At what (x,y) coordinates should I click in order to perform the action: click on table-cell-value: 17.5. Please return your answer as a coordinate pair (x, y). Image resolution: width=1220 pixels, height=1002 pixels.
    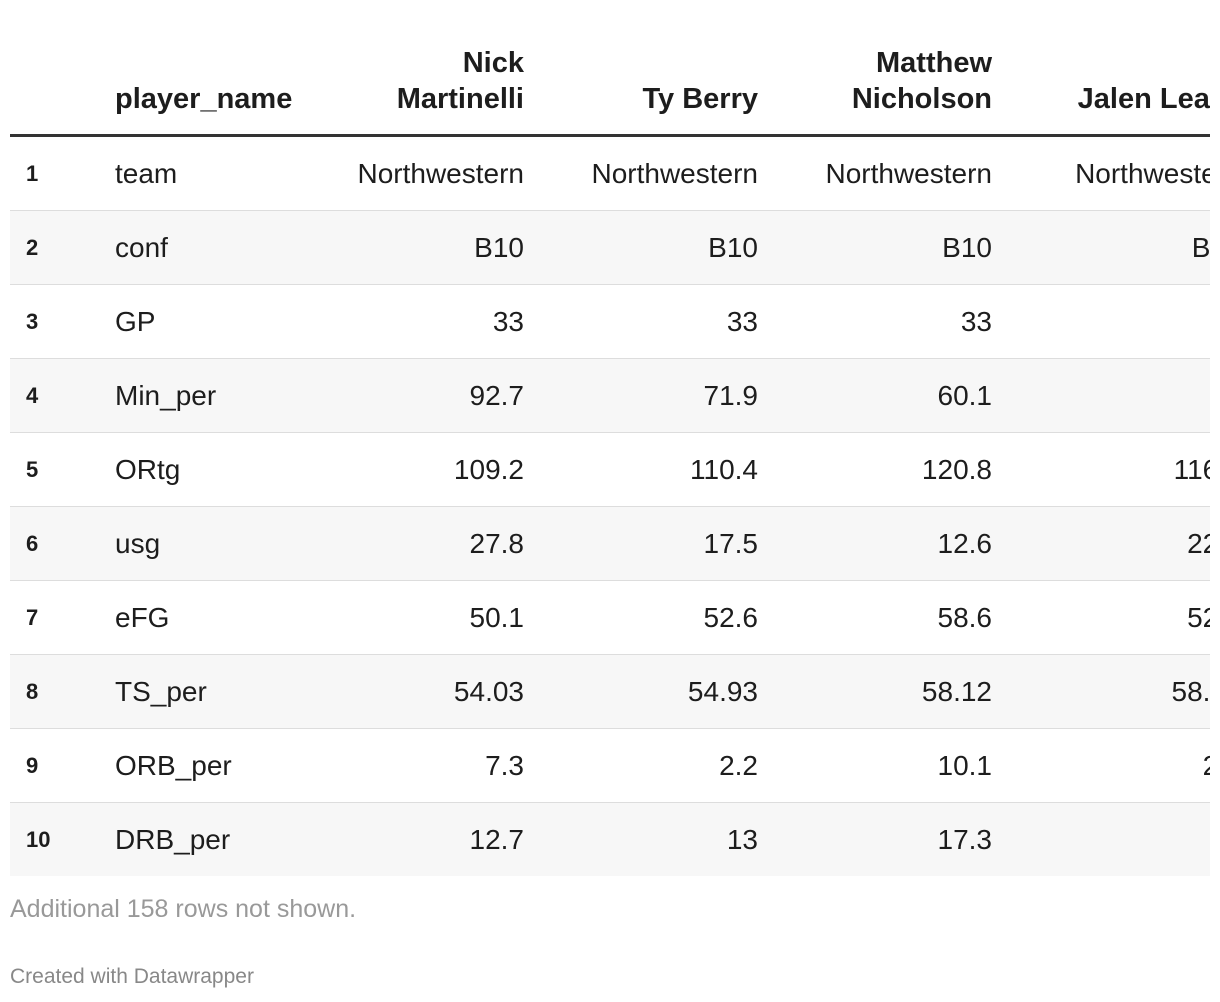
    Looking at the image, I should click on (731, 543).